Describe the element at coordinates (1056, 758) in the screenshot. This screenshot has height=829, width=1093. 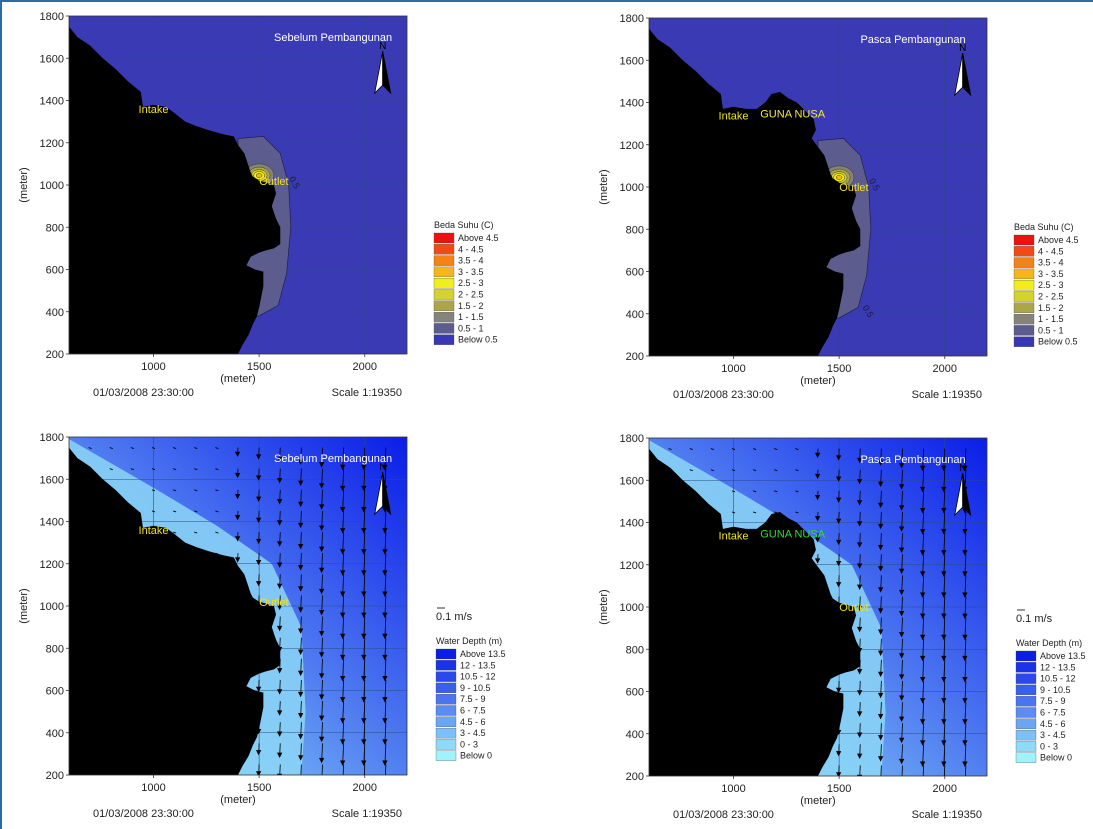
I see `legend-label: Below 0` at that location.